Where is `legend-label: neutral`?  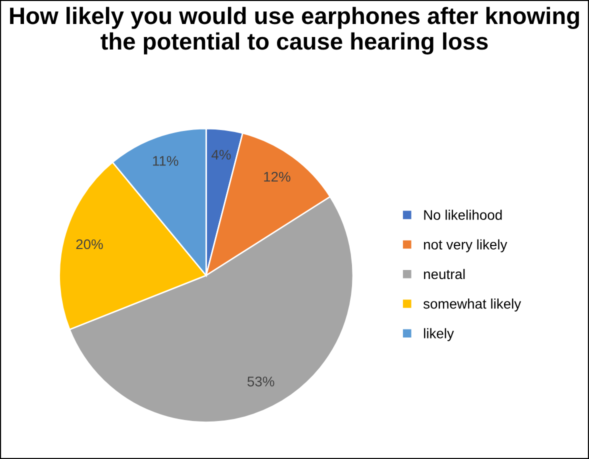 legend-label: neutral is located at coordinates (444, 274).